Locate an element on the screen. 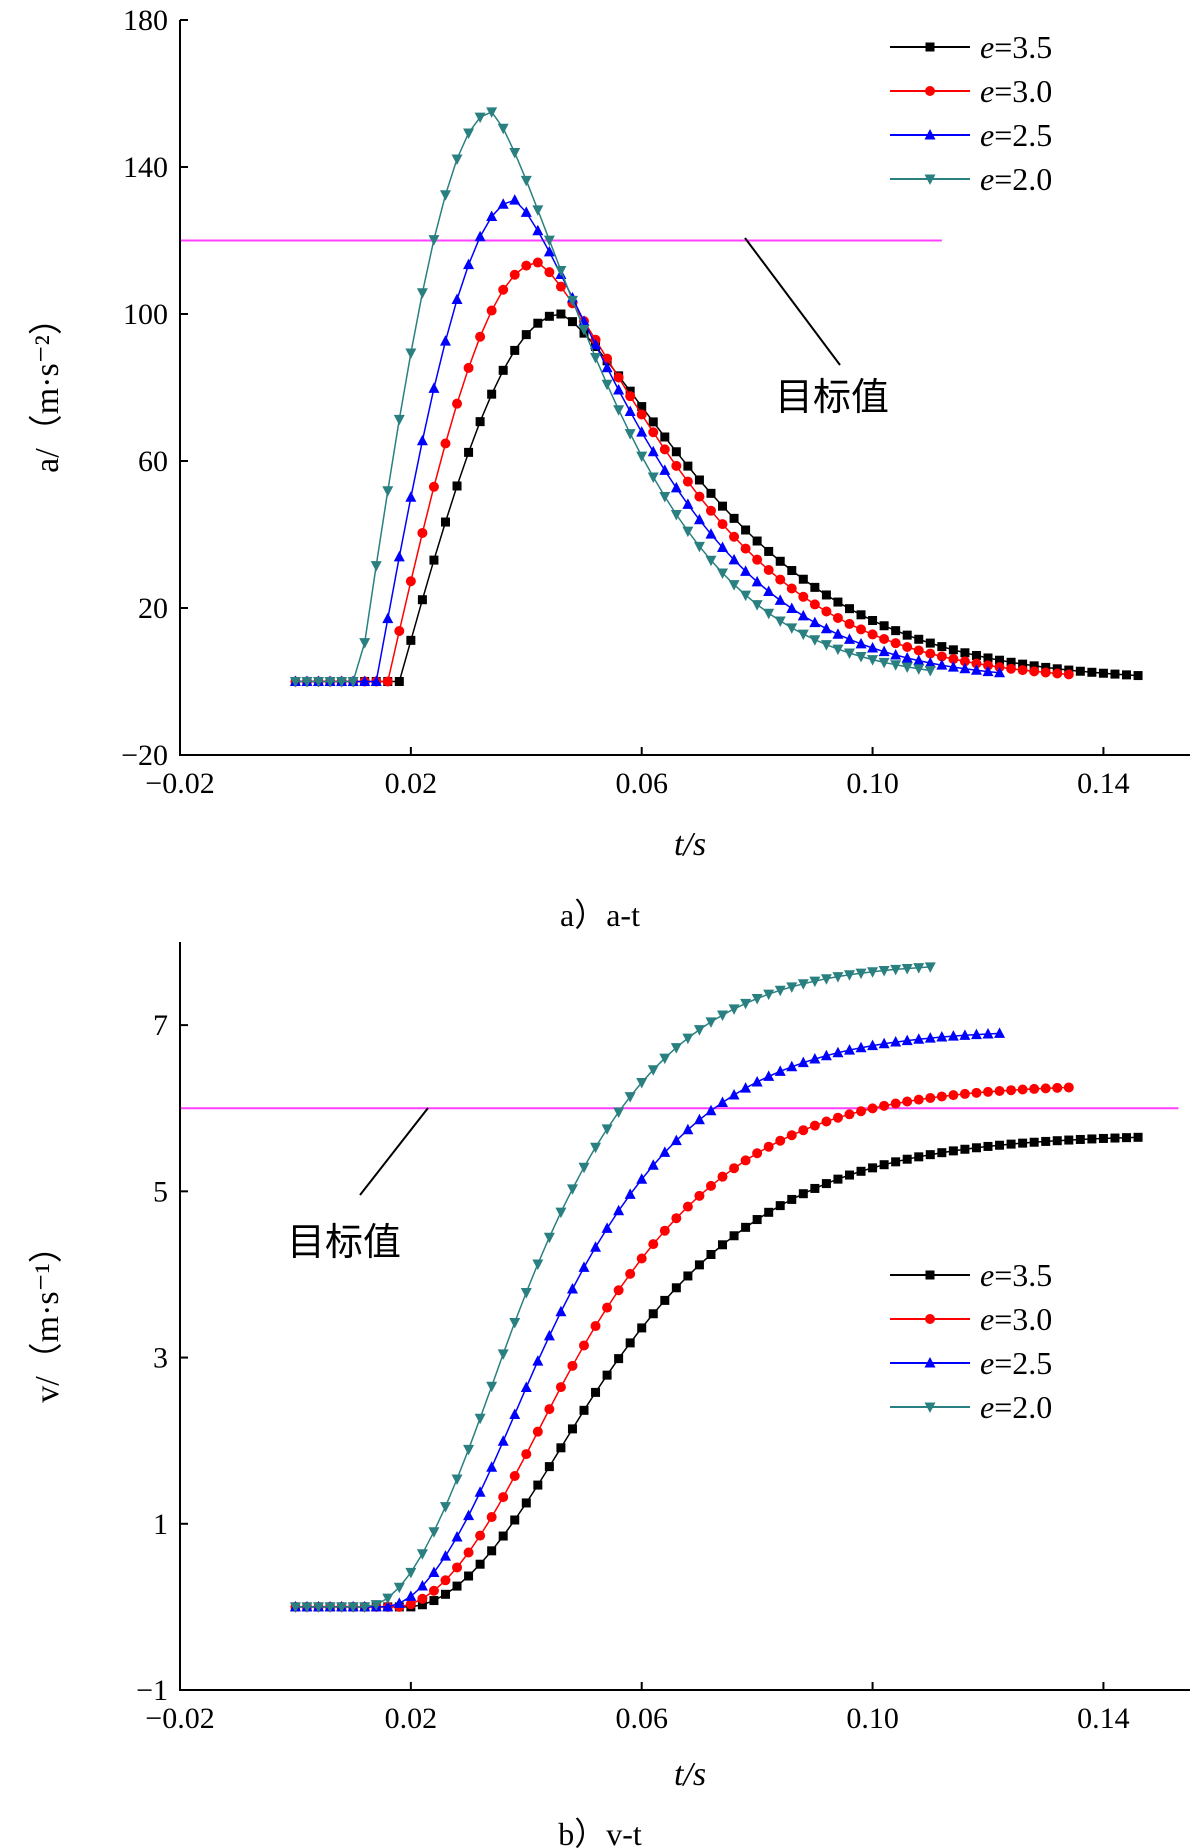  a-legend-entry: e=2.0 is located at coordinates (971, 179).